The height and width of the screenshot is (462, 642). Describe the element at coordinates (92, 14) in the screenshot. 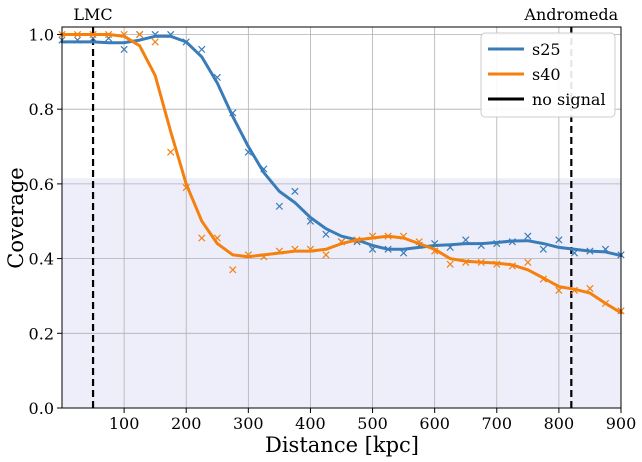

I see `annotation-lmc: LMC` at that location.